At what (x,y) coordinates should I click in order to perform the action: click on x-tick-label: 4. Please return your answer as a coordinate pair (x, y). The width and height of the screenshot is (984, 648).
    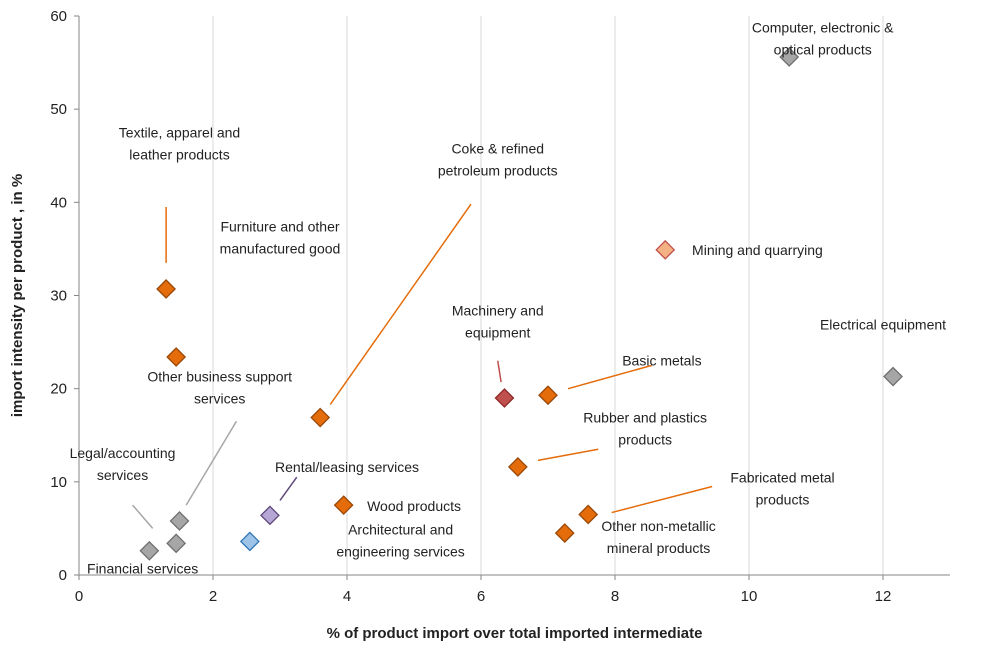
    Looking at the image, I should click on (347, 596).